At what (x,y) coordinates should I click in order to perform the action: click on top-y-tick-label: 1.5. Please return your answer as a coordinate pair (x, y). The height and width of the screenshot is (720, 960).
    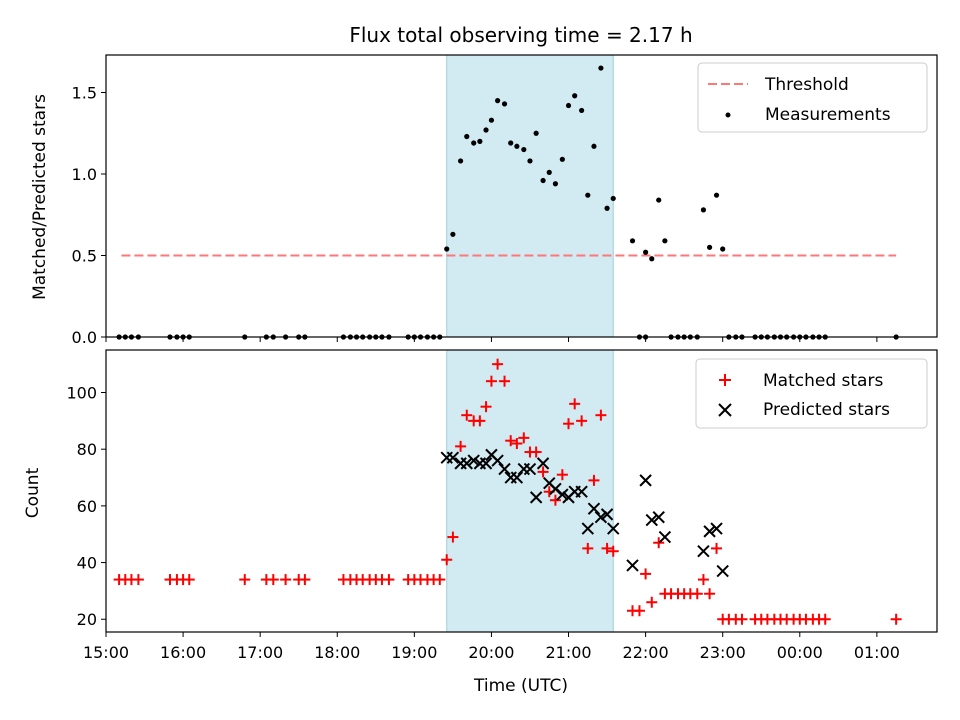
    Looking at the image, I should click on (84, 92).